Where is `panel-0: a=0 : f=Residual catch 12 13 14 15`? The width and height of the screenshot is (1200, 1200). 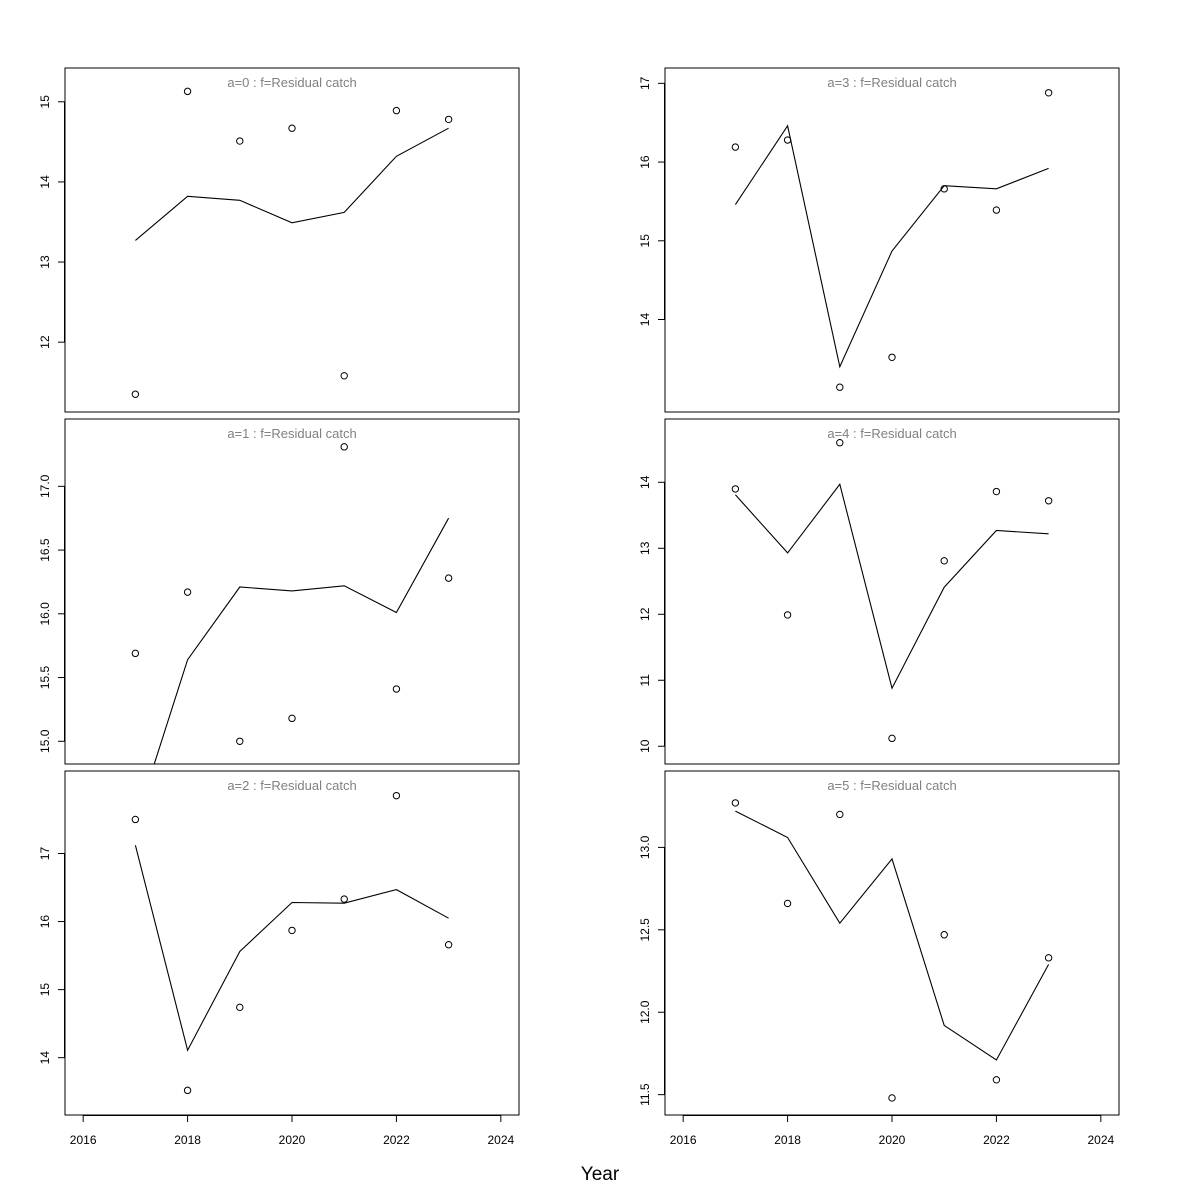
panel-0: a=0 : f=Residual catch 12 13 14 15 is located at coordinates (279, 240).